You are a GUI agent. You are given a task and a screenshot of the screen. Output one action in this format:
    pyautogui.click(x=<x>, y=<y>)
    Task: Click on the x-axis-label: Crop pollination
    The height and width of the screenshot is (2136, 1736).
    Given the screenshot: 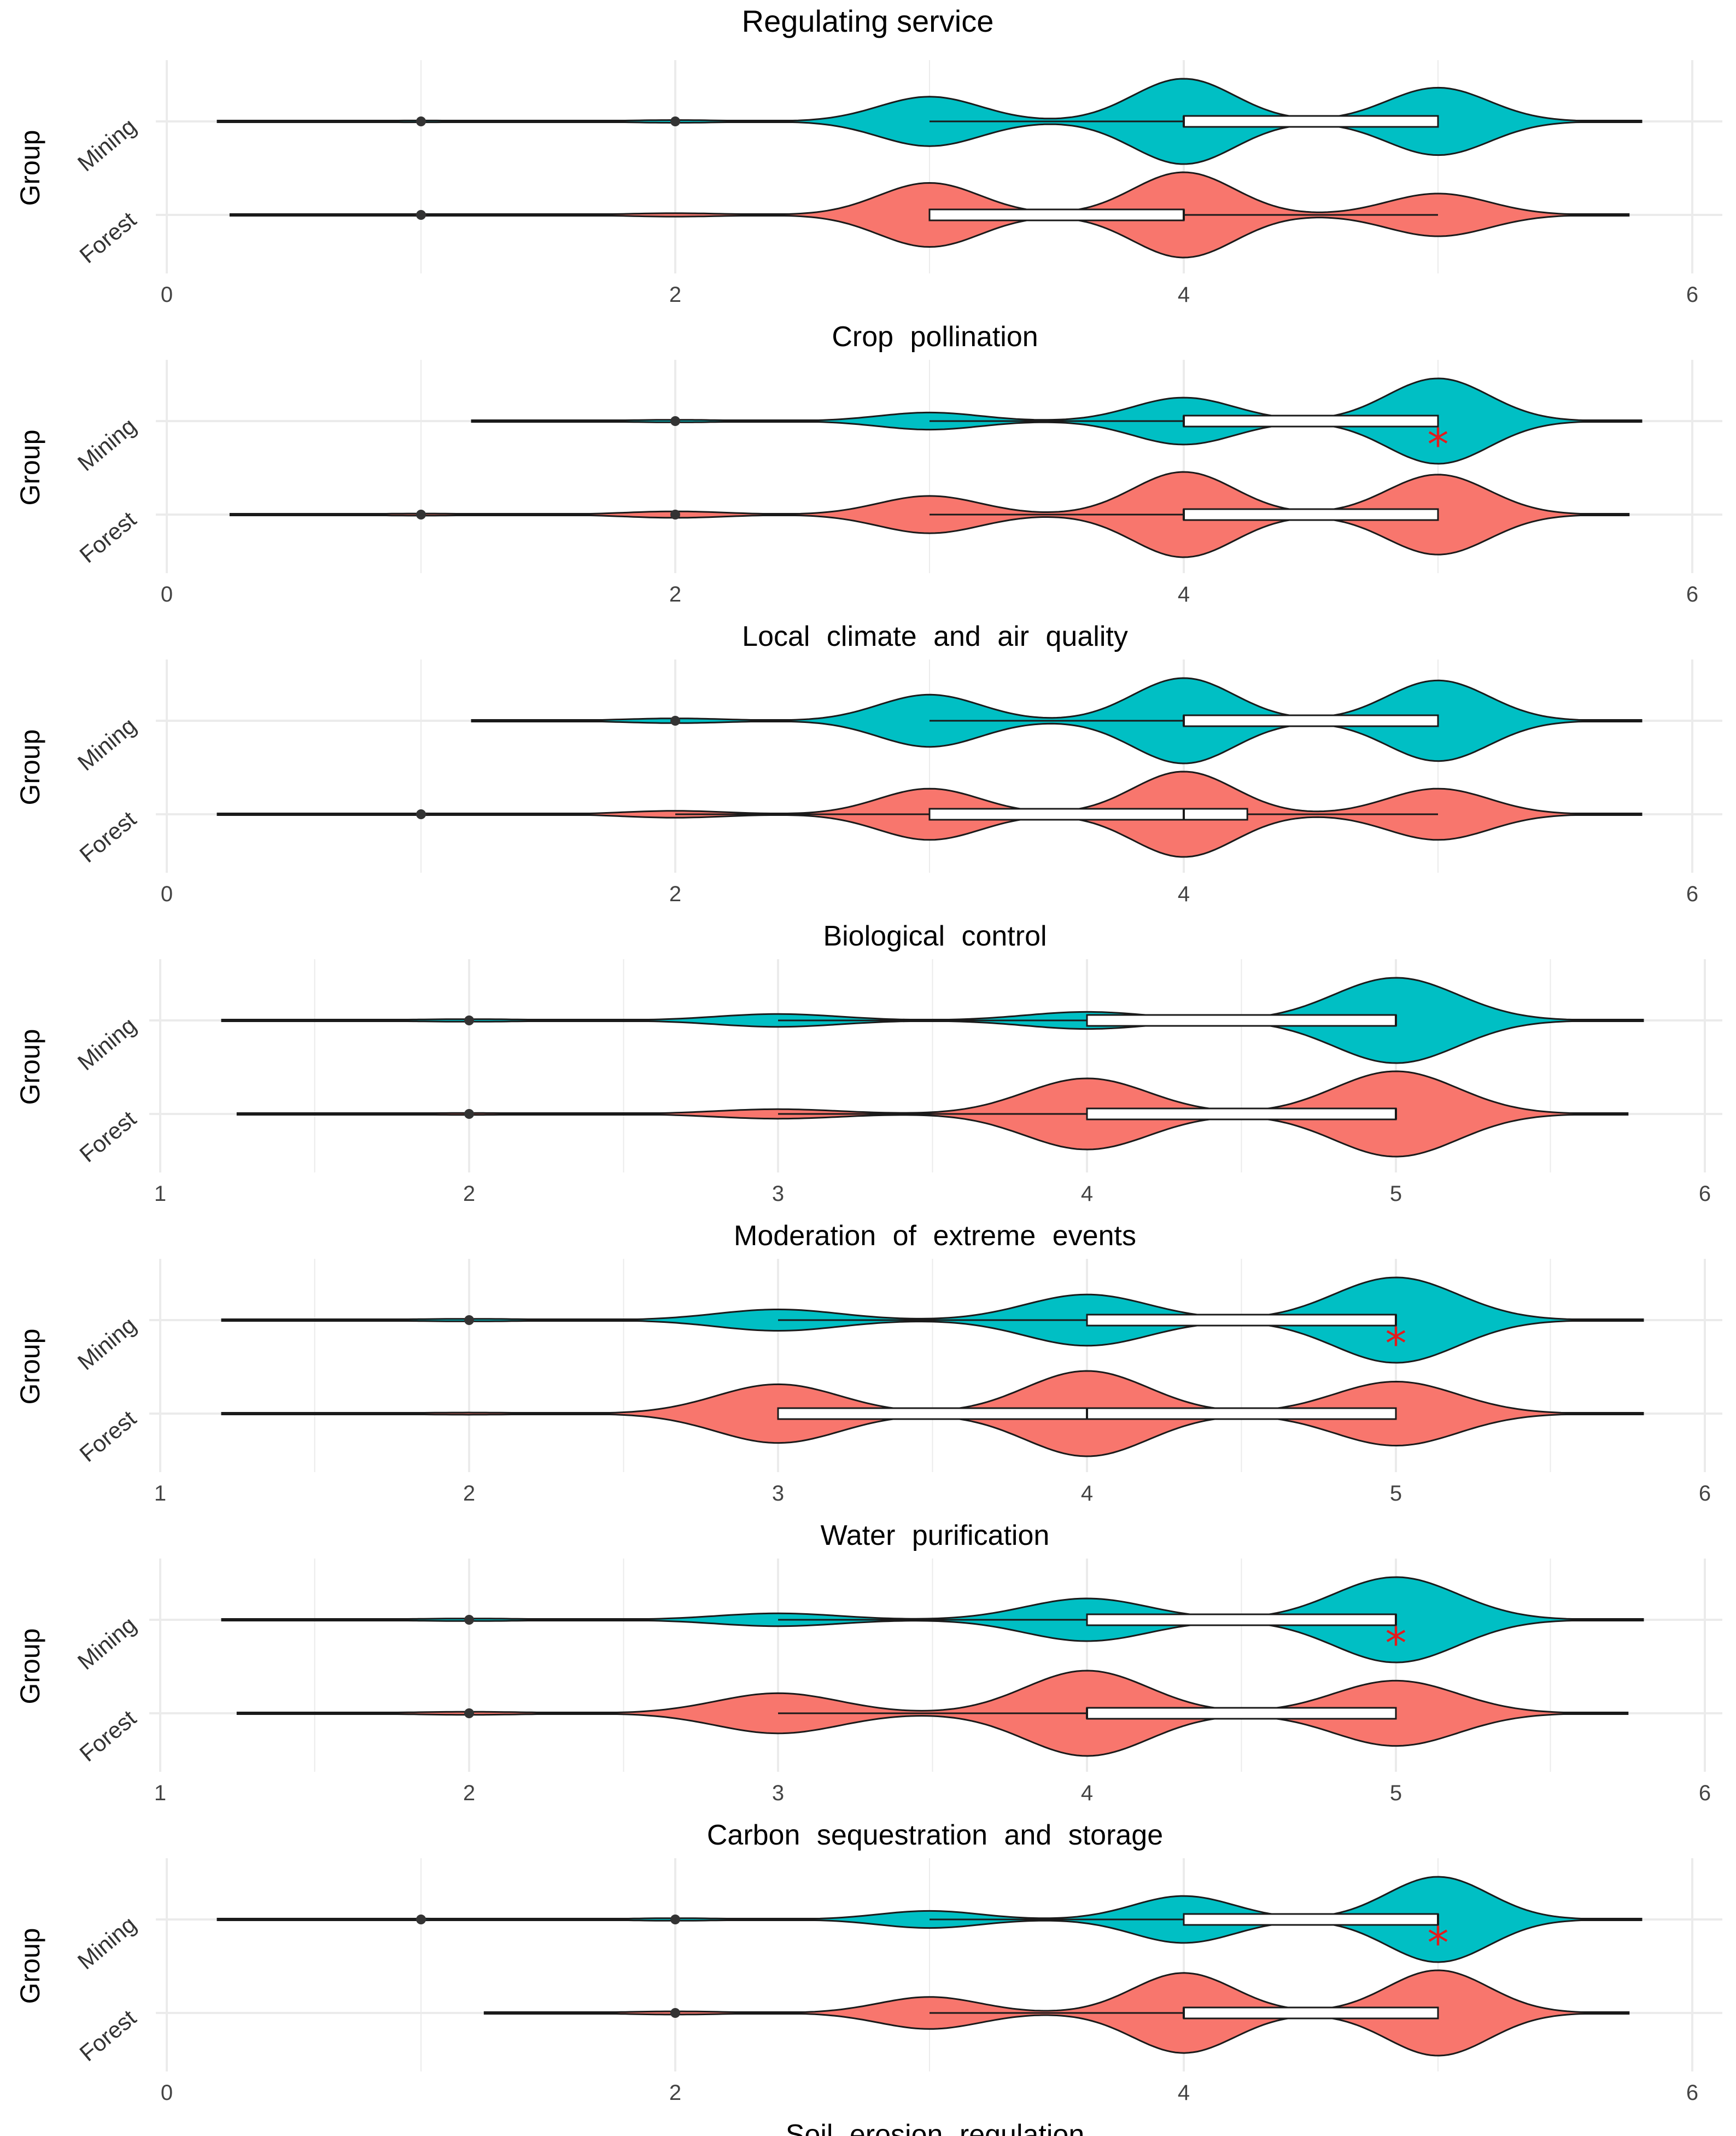 What is the action you would take?
    pyautogui.click(x=935, y=337)
    